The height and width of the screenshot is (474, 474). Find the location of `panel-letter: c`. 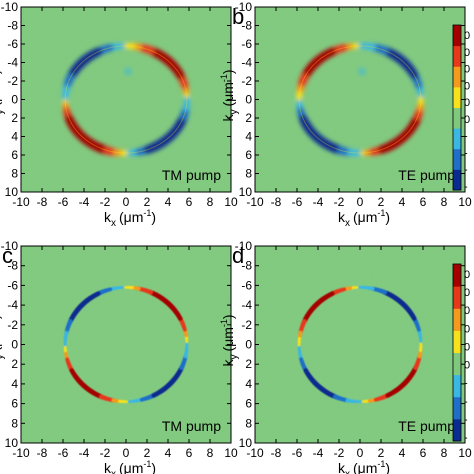

panel-letter: c is located at coordinates (7, 255).